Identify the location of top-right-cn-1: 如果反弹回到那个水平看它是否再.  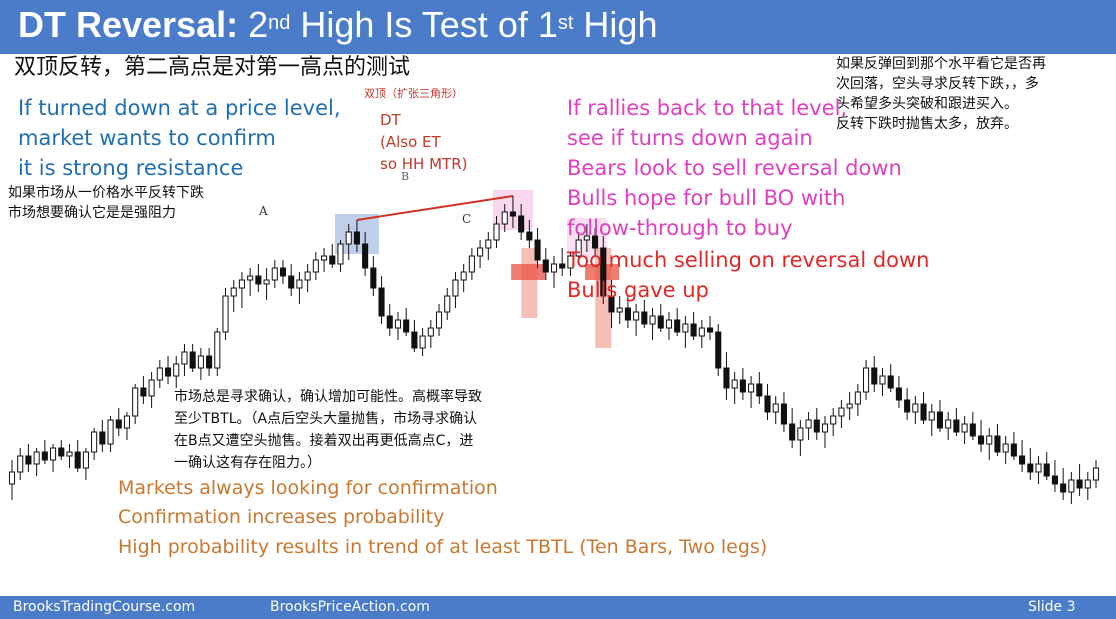
(941, 64).